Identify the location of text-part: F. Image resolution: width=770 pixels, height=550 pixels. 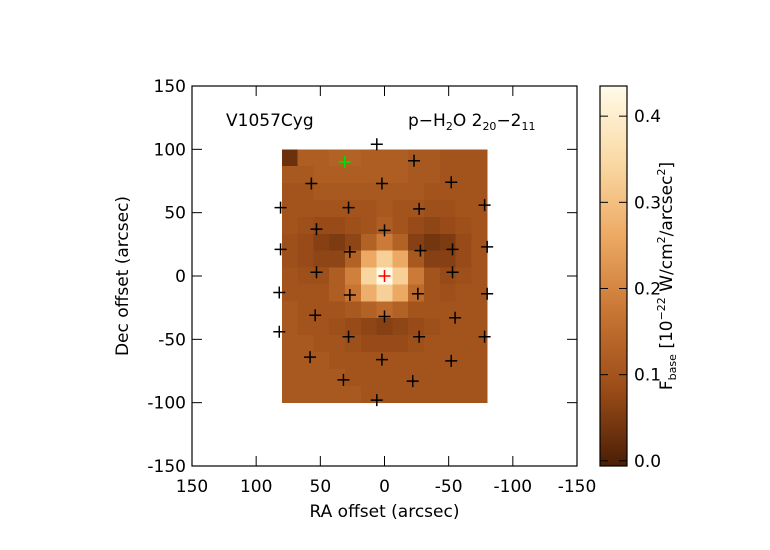
(667, 385).